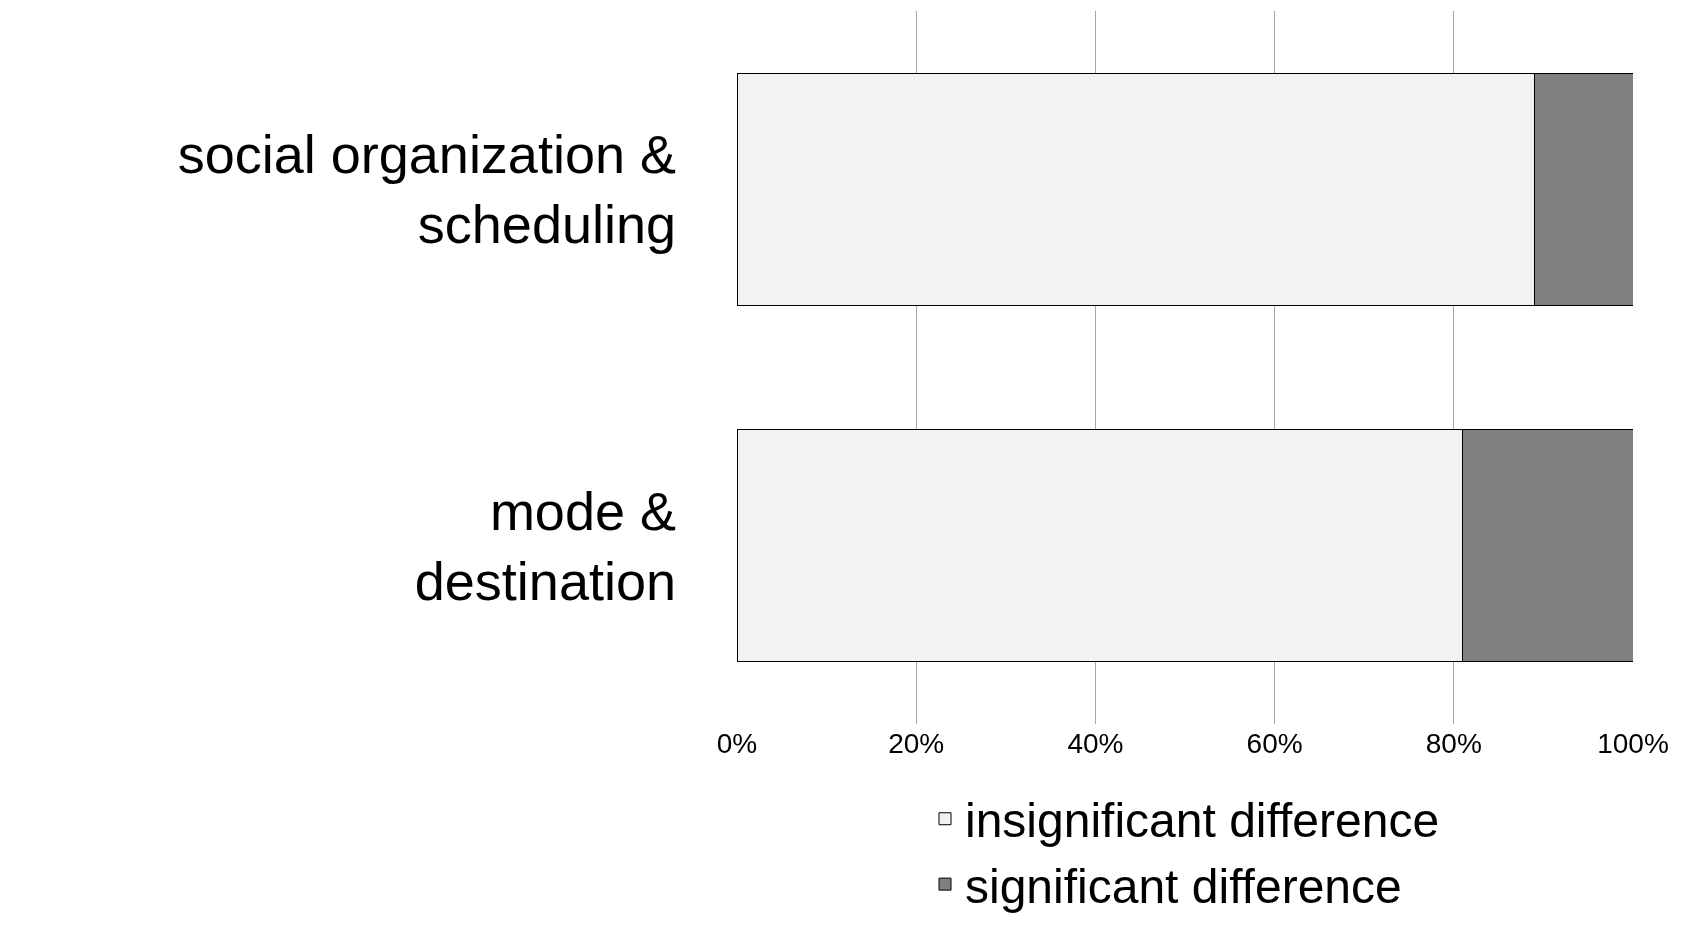 The height and width of the screenshot is (933, 1691). What do you see at coordinates (1202, 821) in the screenshot?
I see `legend-label: insignificant difference` at bounding box center [1202, 821].